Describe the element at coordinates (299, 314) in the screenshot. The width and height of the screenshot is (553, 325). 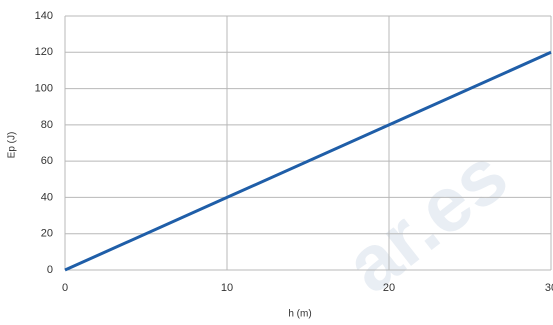
I see `x-axis-label: h (m)` at that location.